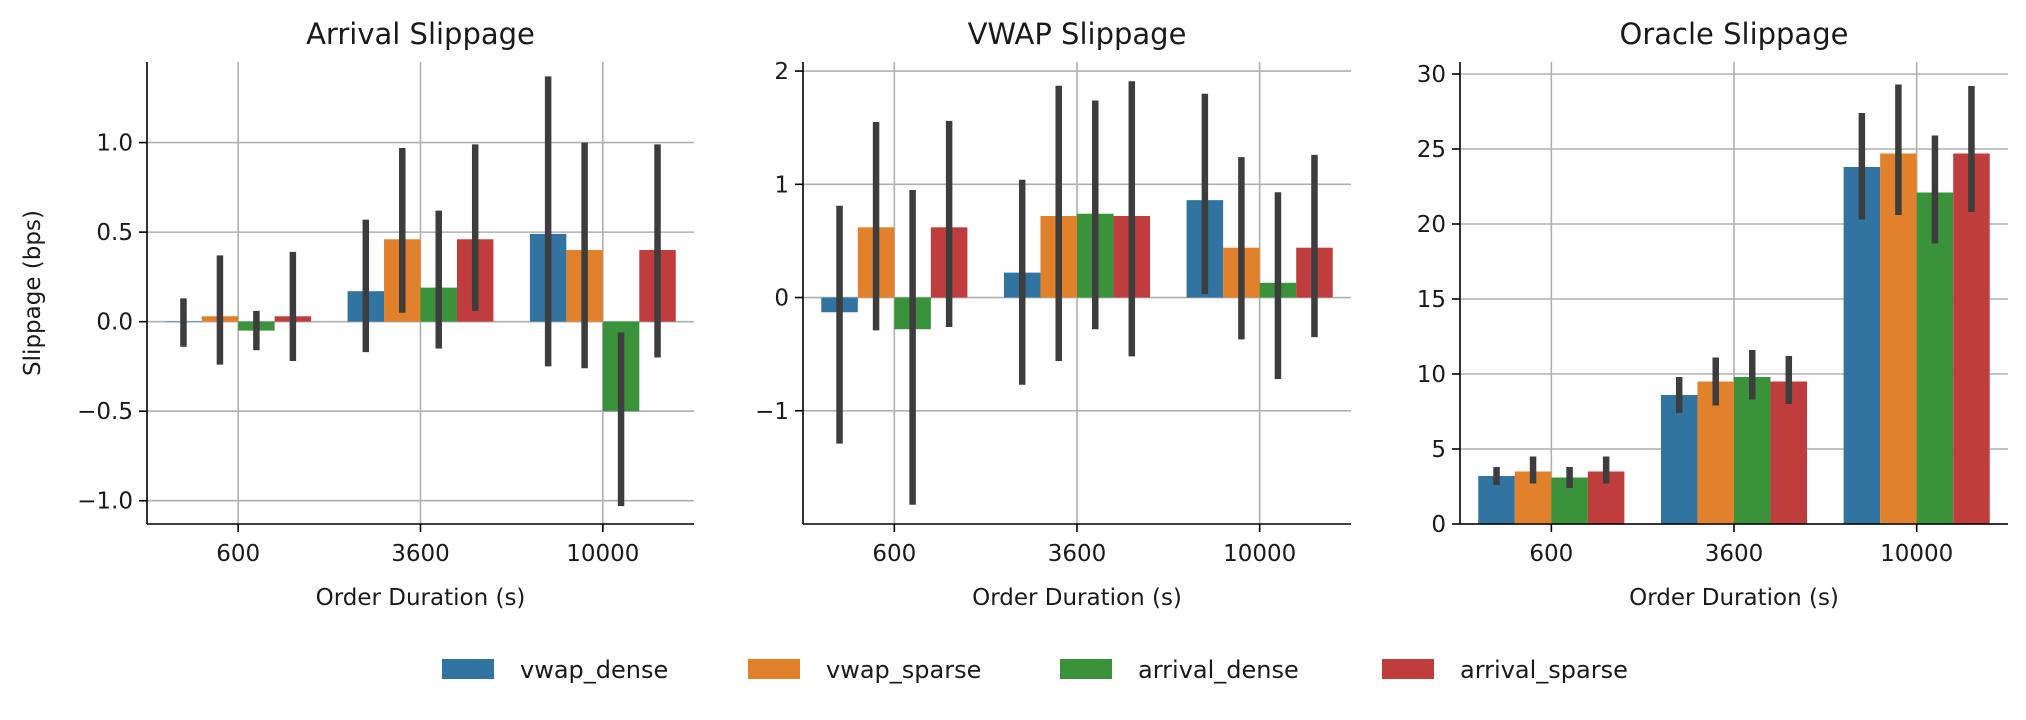  Describe the element at coordinates (1431, 375) in the screenshot. I see `y-tick-label: 10` at that location.